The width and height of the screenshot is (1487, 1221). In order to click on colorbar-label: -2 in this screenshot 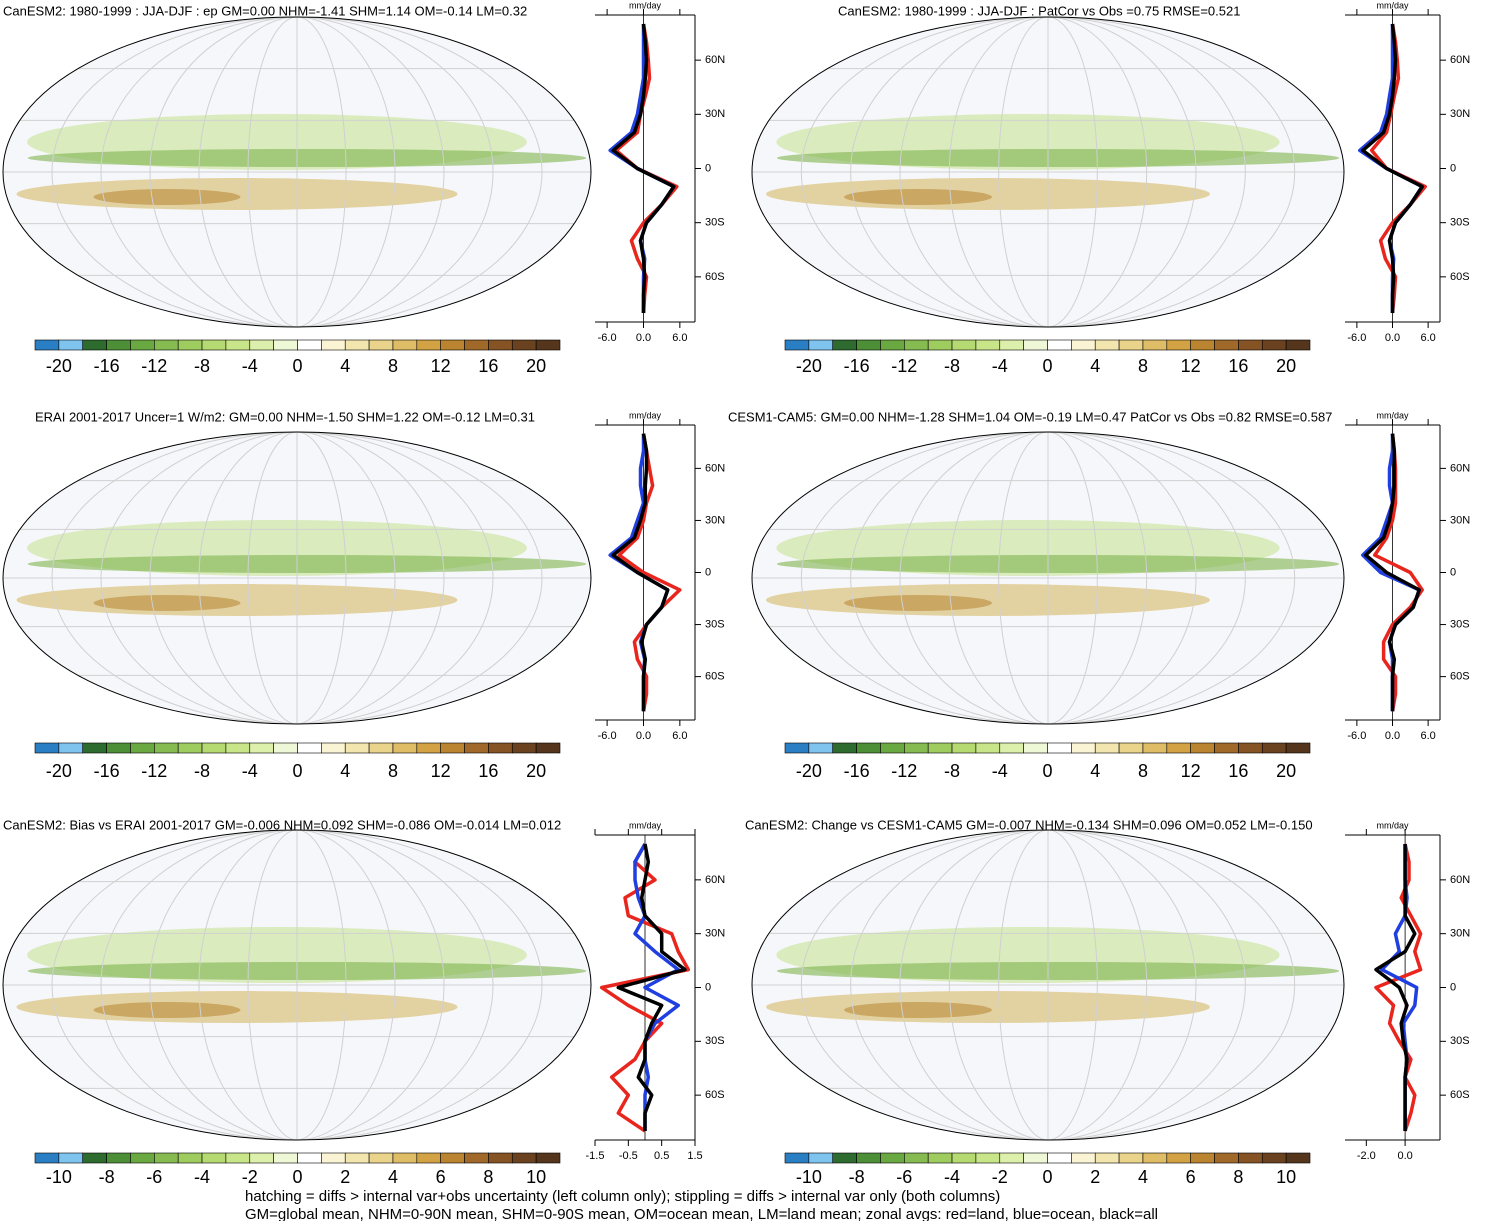, I will do `click(1000, 1177)`.